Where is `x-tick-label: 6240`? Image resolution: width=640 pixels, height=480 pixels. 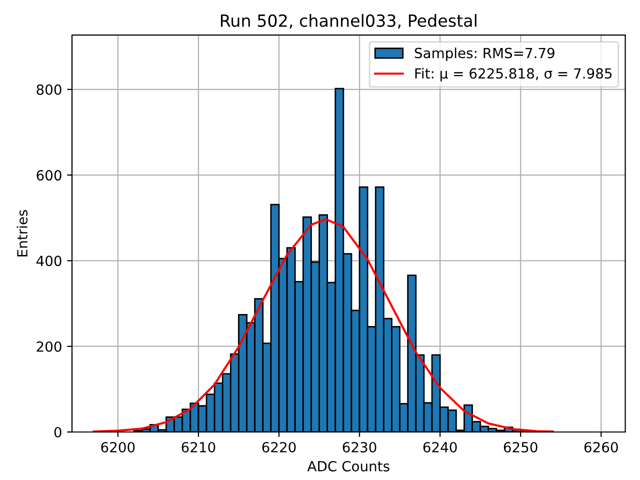 x-tick-label: 6240 is located at coordinates (440, 447).